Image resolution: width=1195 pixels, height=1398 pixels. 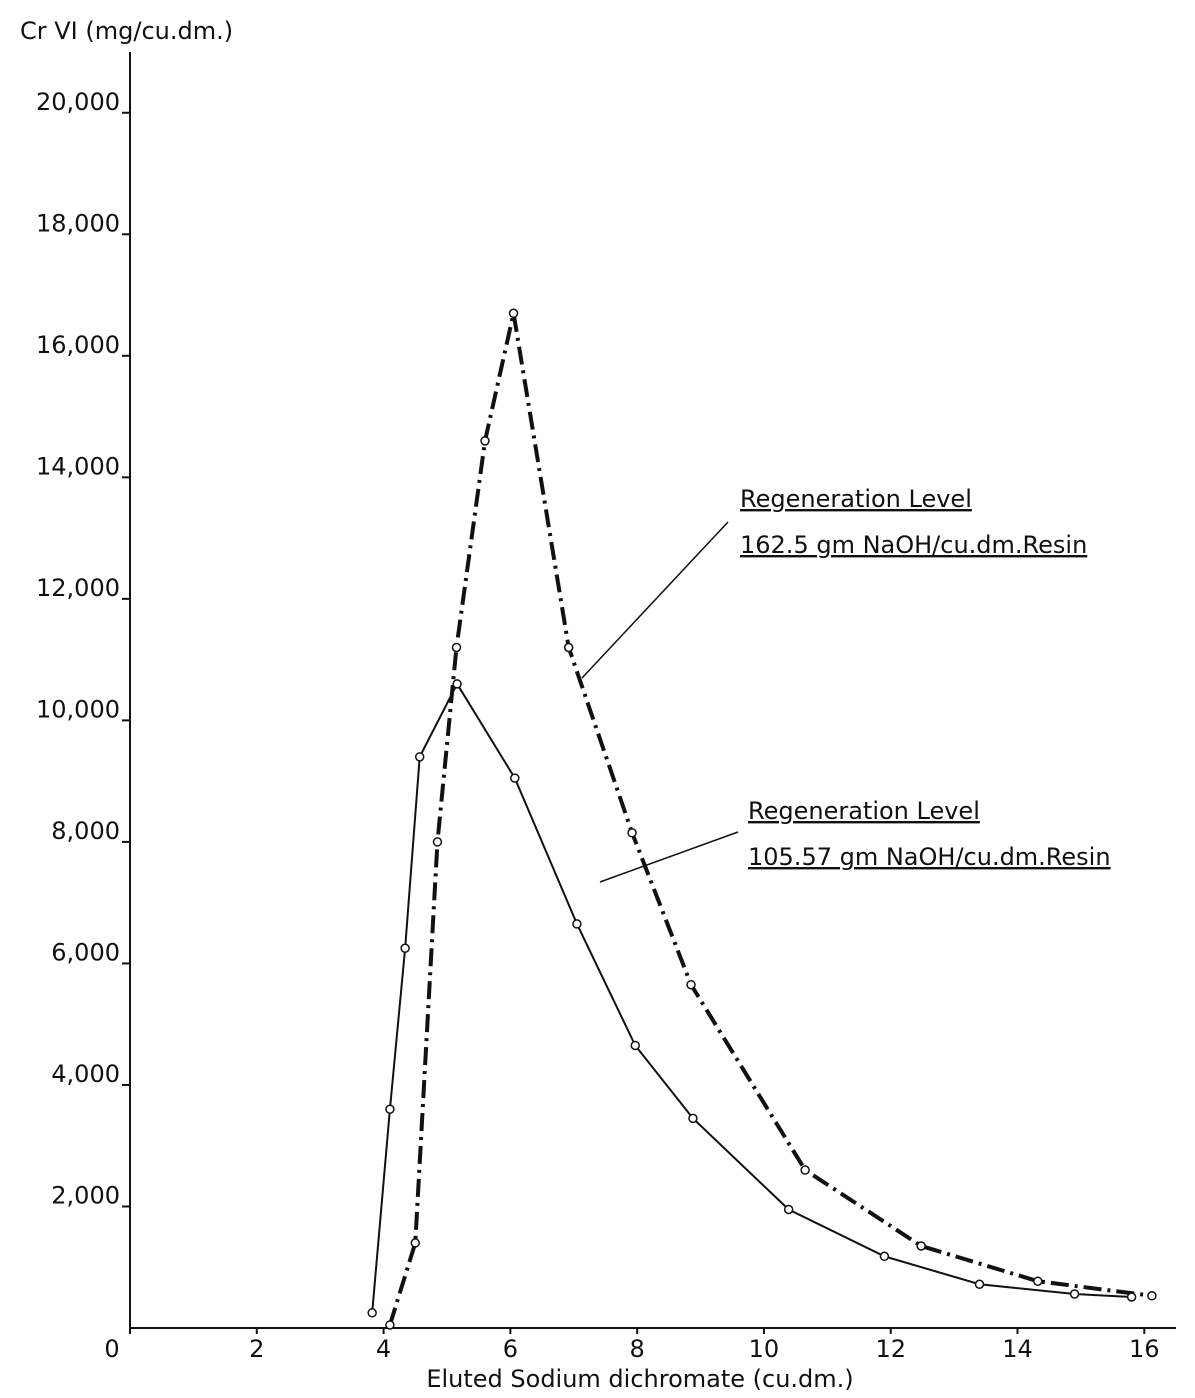 I want to click on annotation: 105.57 gm NaOH/cu.dm.Resin, so click(x=929, y=857).